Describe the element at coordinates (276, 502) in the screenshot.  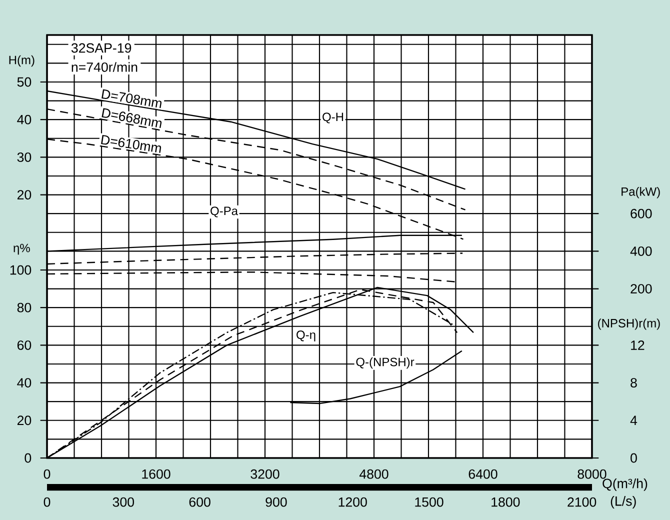
I see `x2-tick-label: 900` at that location.